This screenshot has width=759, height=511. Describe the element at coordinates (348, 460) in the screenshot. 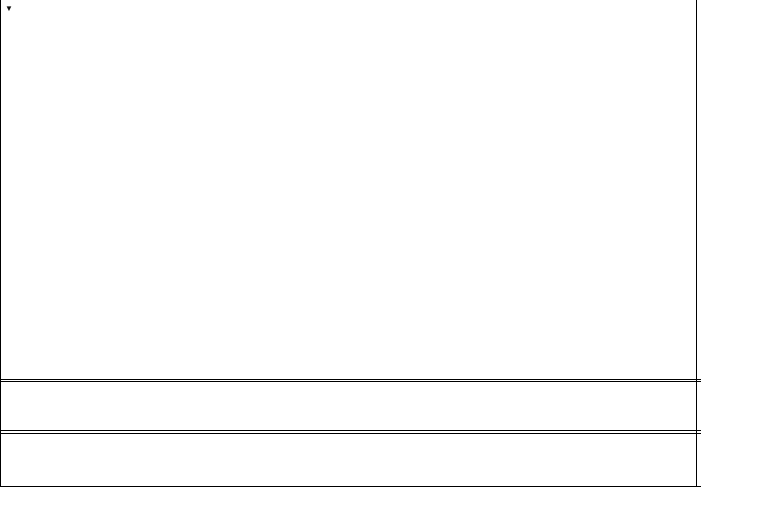

I see `rsi-plot` at that location.